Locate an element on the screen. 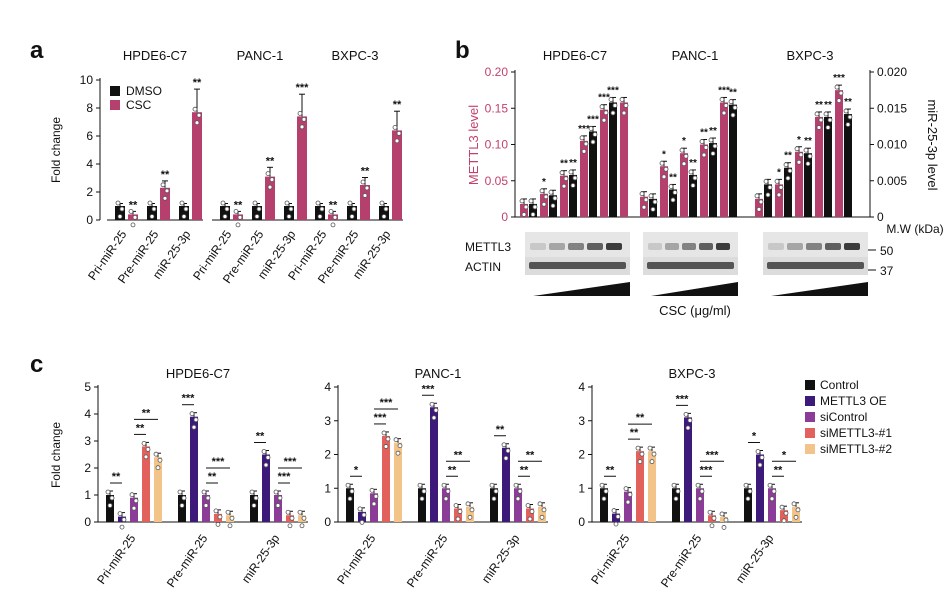 Image resolution: width=947 pixels, height=613 pixels. panel-b-left-ylabel: METTL3 level is located at coordinates (473, 145).